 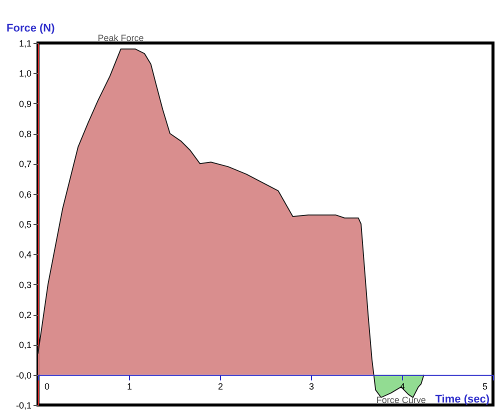 I want to click on y-tick-label: -0,0, so click(x=24, y=375).